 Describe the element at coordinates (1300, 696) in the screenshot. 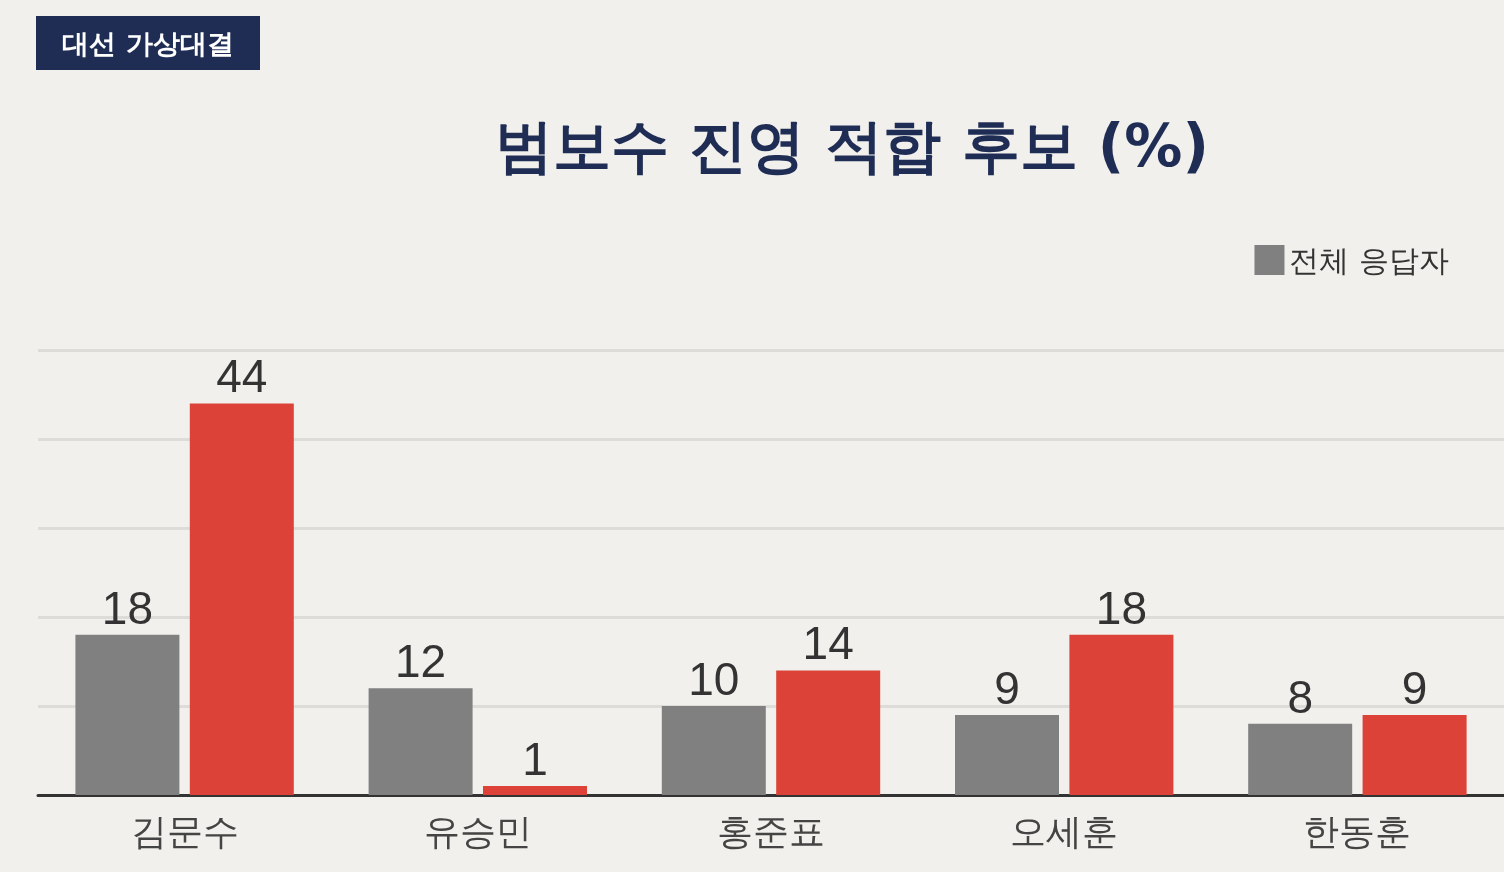

I see `data-label: 8` at that location.